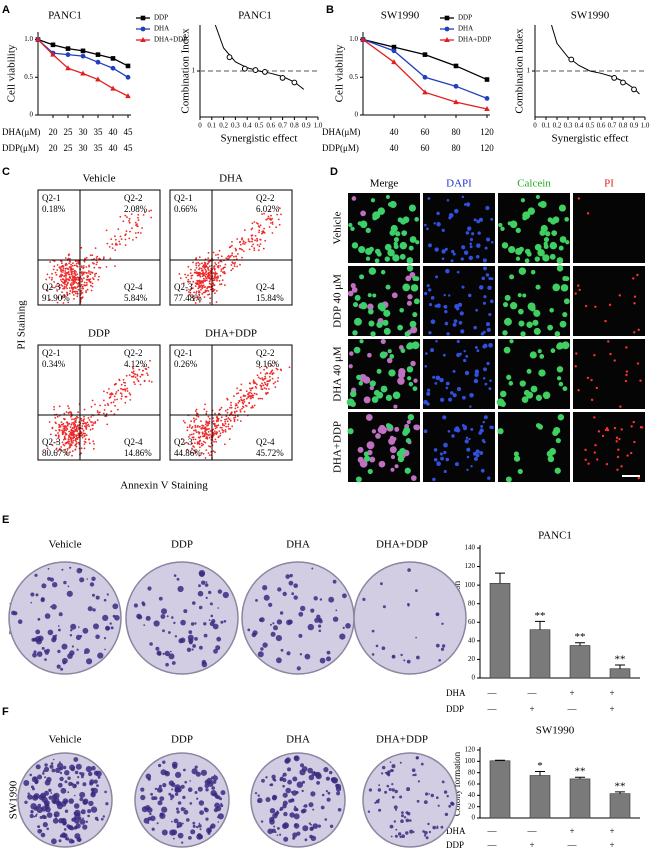  What do you see at coordinates (546, 126) in the screenshot?
I see `x-tick-label: 0.1` at bounding box center [546, 126].